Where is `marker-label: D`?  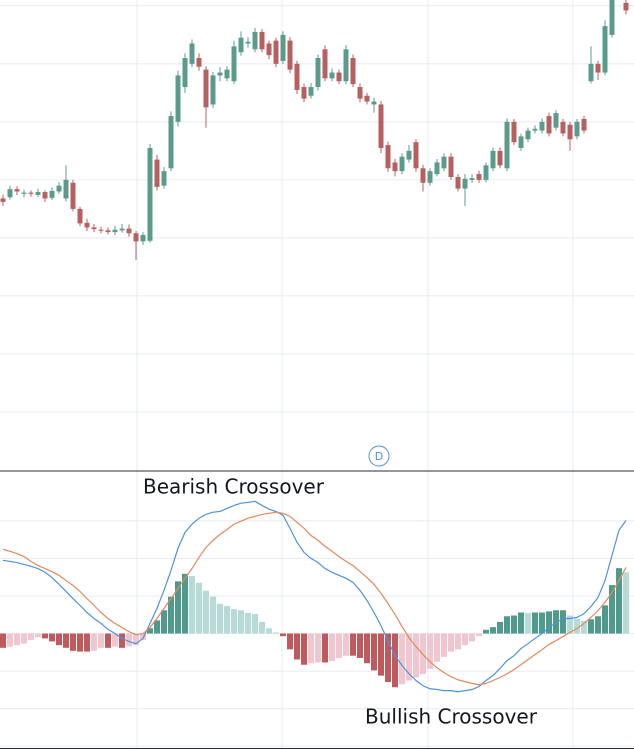 marker-label: D is located at coordinates (379, 456).